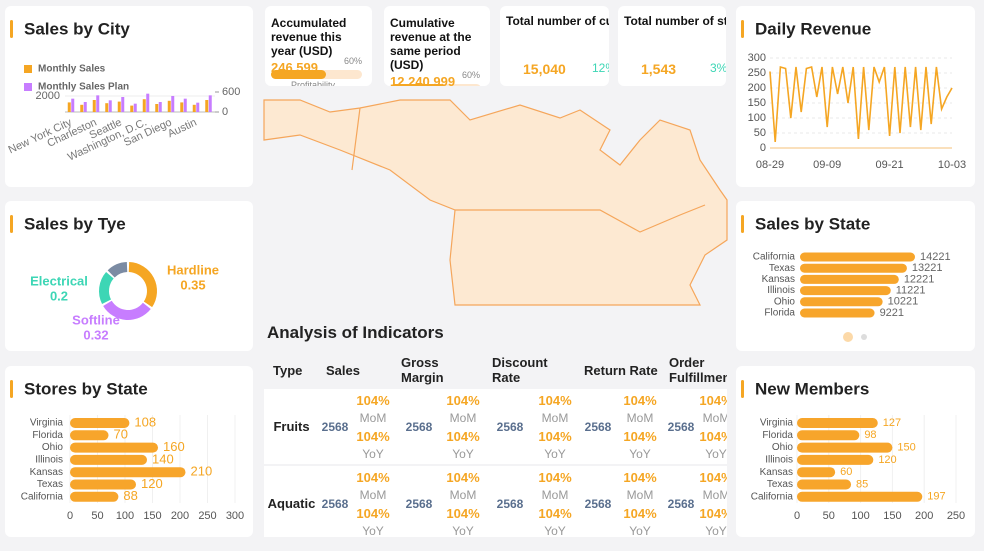 This screenshot has height=551, width=984. I want to click on value-label: 70, so click(121, 434).